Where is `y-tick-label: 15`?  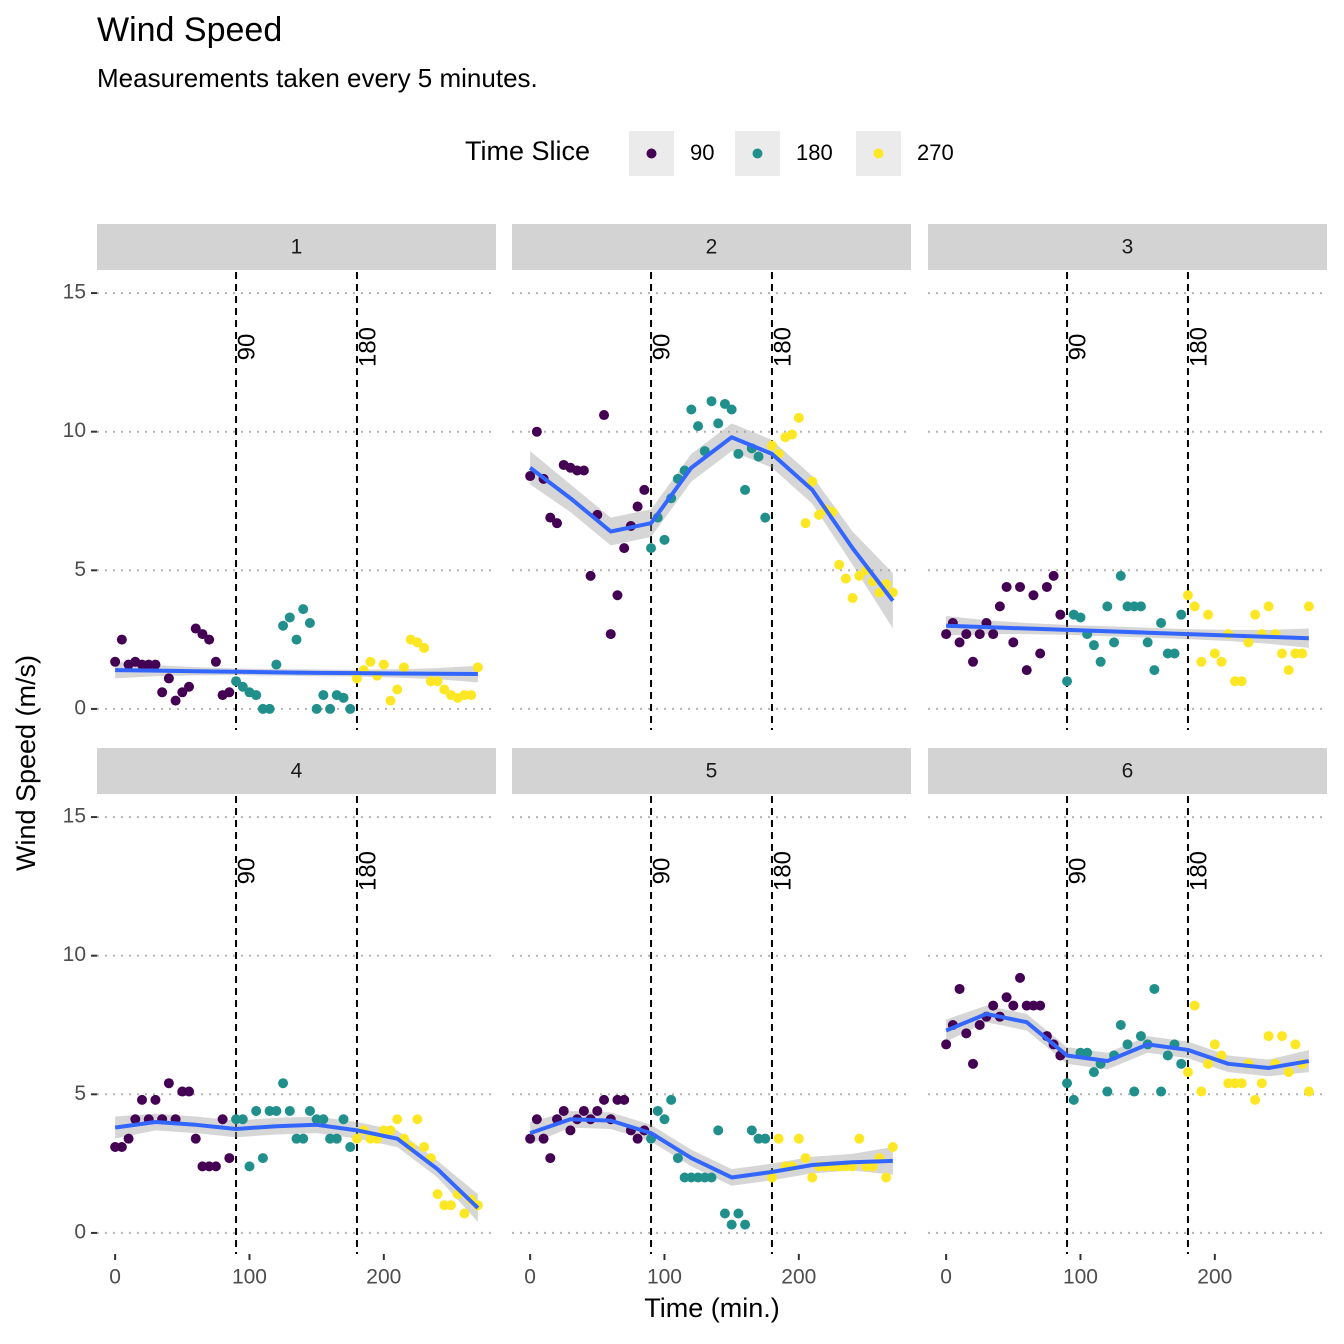
y-tick-label: 15 is located at coordinates (74, 292).